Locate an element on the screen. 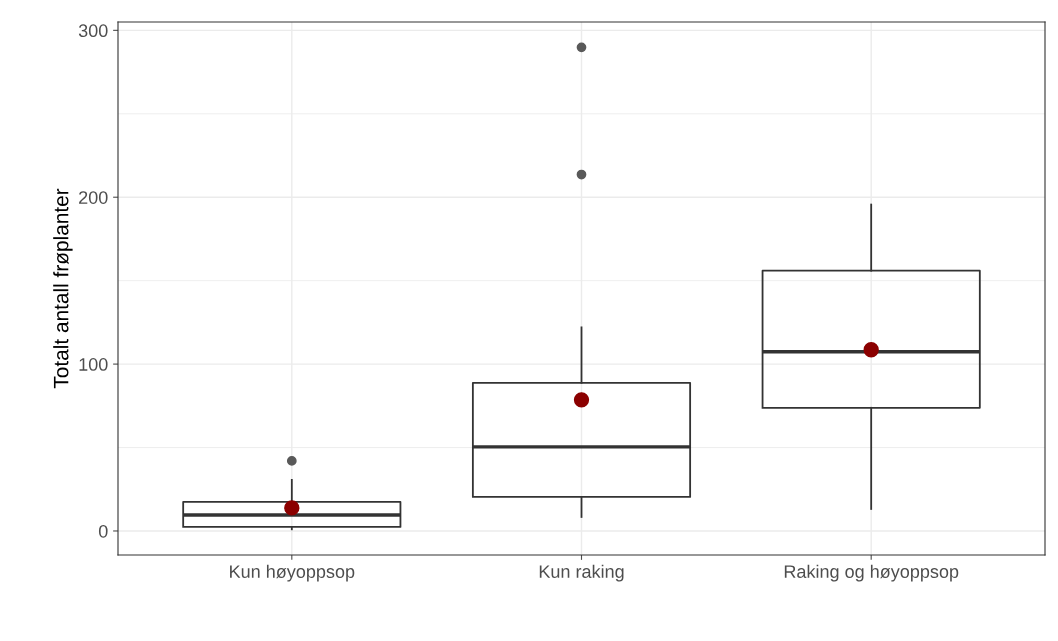 This screenshot has width=1058, height=641. y-tick-label: 300 is located at coordinates (93, 31).